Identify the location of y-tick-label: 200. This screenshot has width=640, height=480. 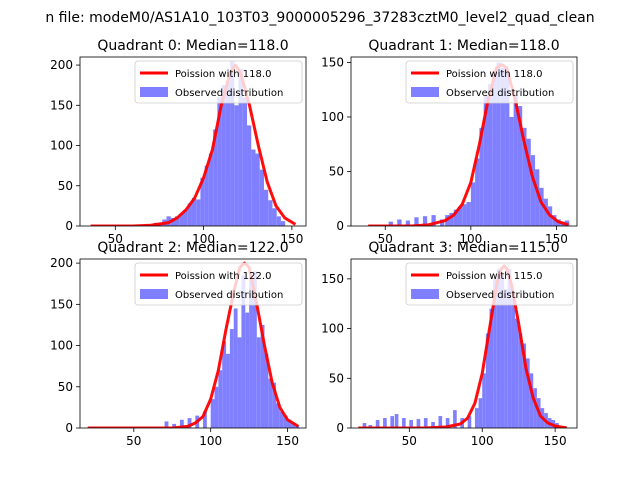
(61, 263).